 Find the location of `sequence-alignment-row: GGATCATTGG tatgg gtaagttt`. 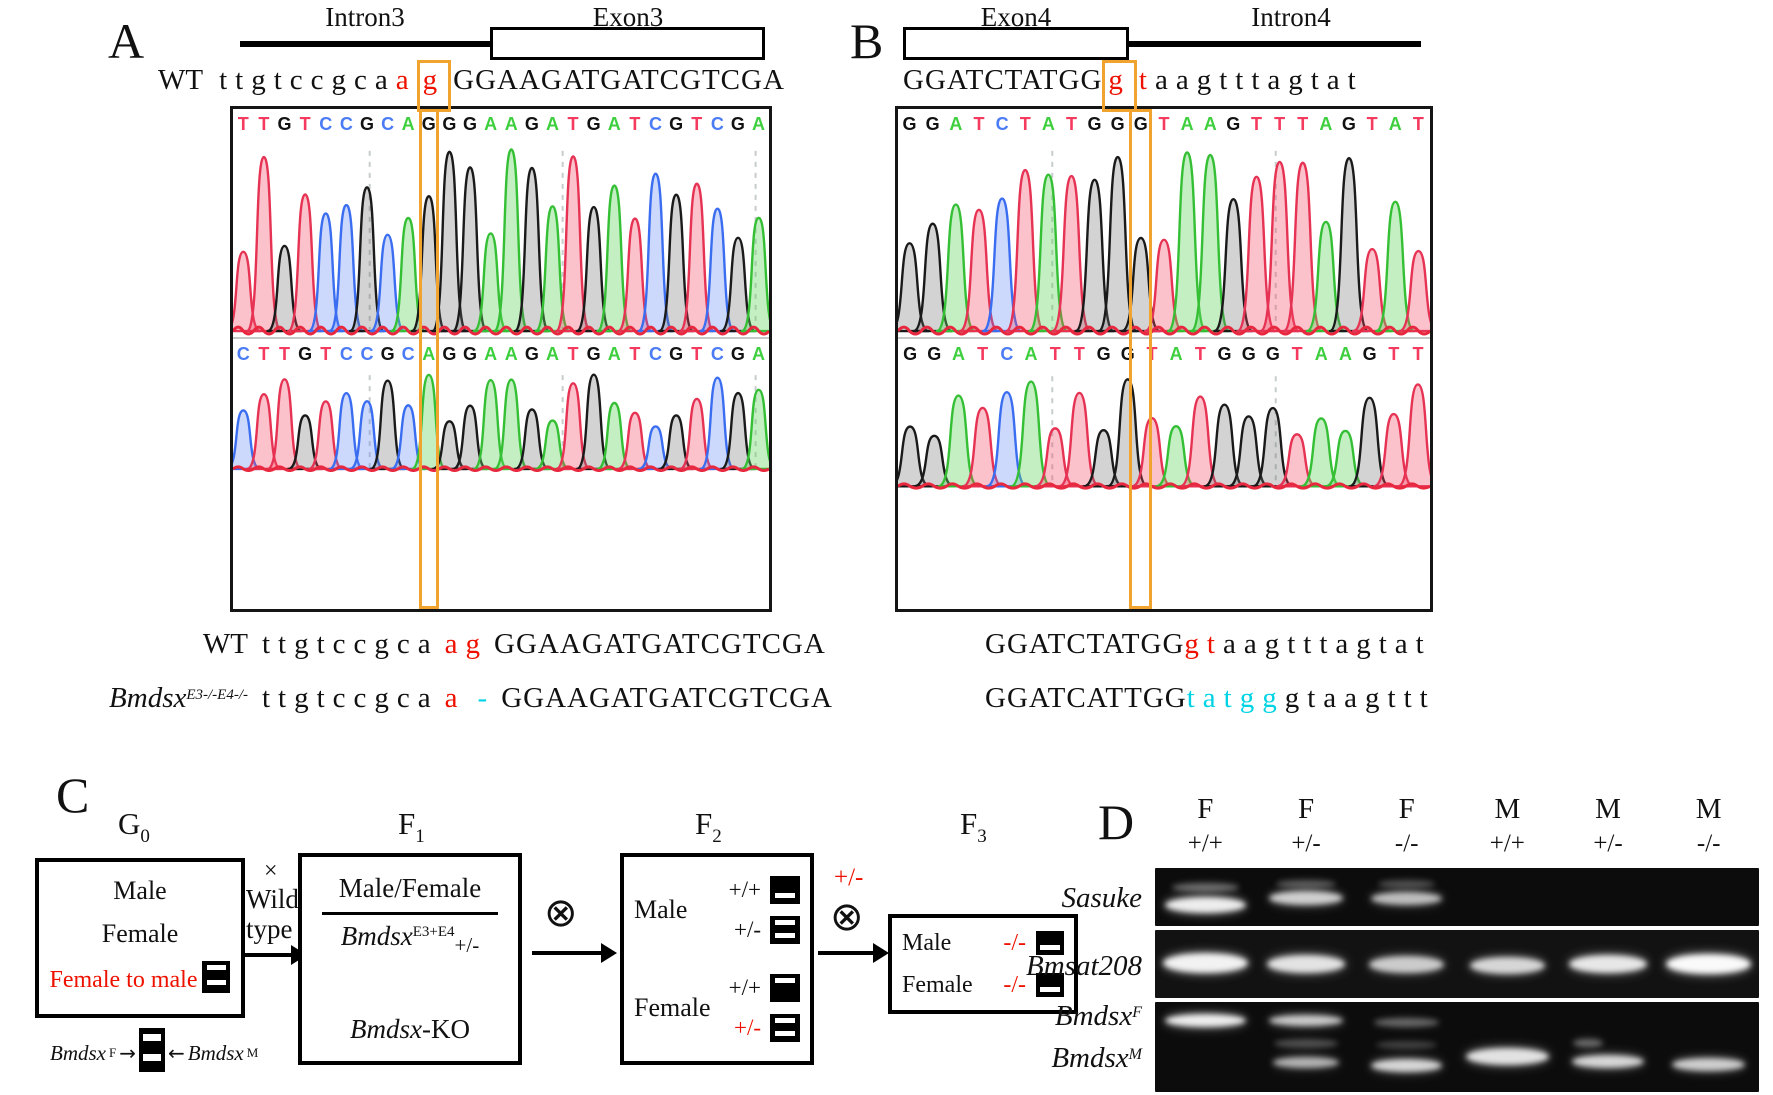

sequence-alignment-row: GGATCATTGG tatgg gtaagttt is located at coordinates (1210, 709).